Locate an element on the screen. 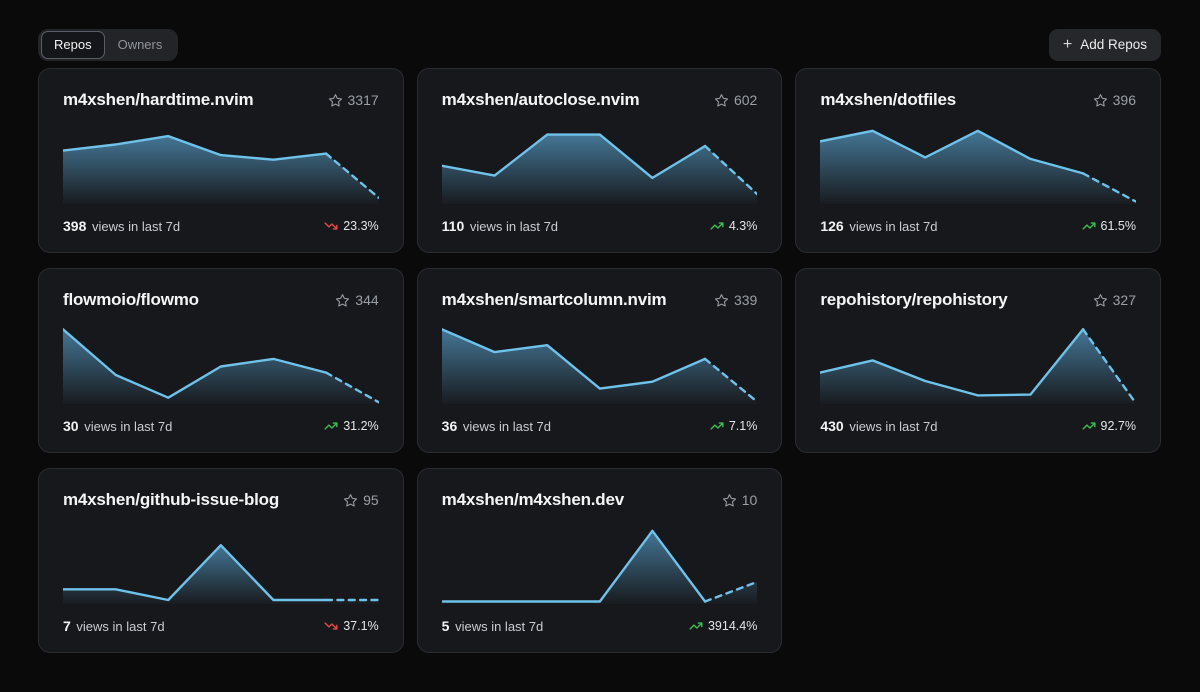  views-count: 110 is located at coordinates (453, 226).